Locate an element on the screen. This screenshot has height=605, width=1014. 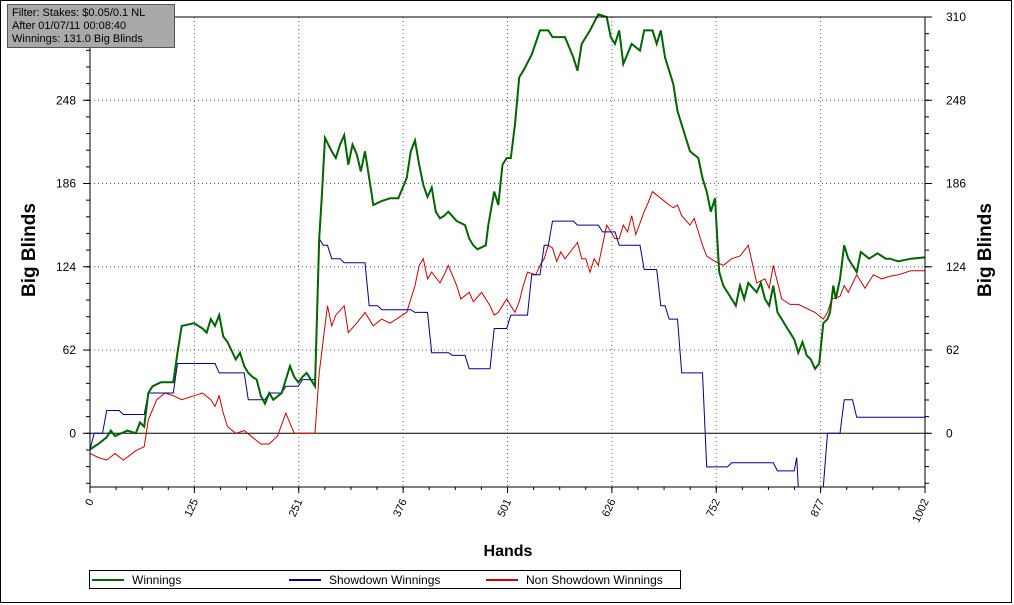
y-axis-title-right: Big Blinds is located at coordinates (985, 250).